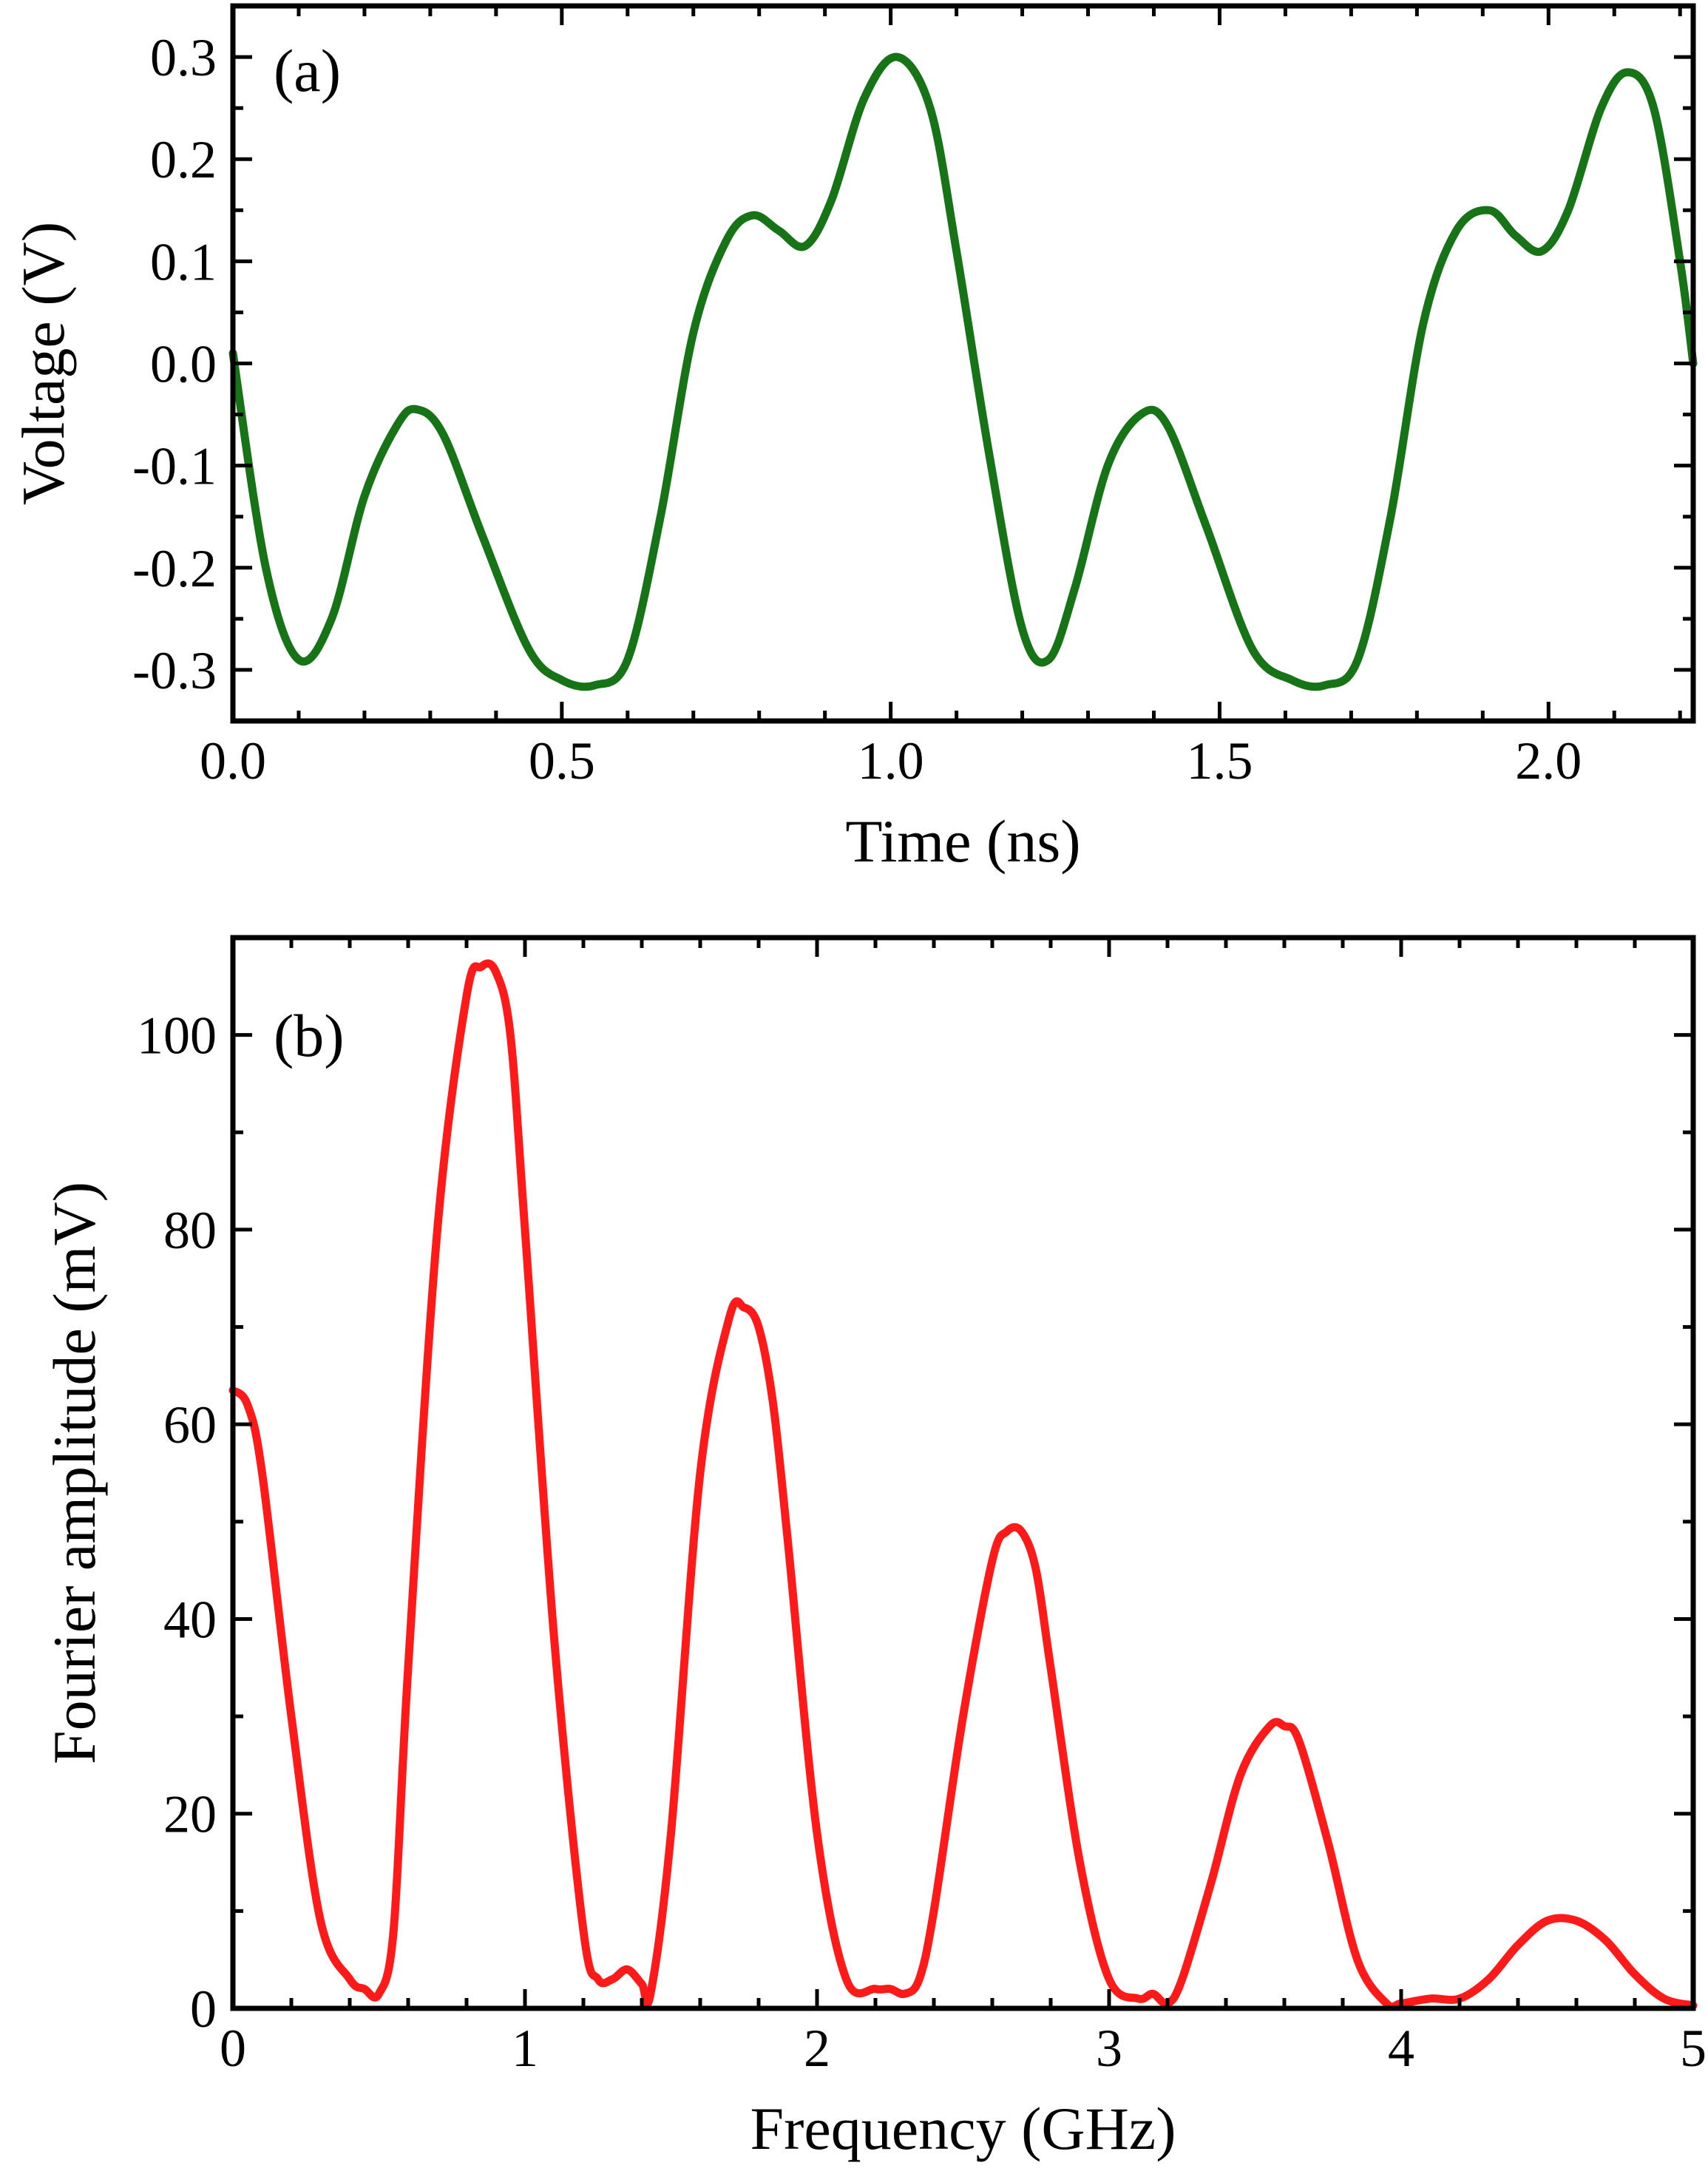 This screenshot has height=2174, width=1708. I want to click on x-tick-label: 2, so click(817, 2048).